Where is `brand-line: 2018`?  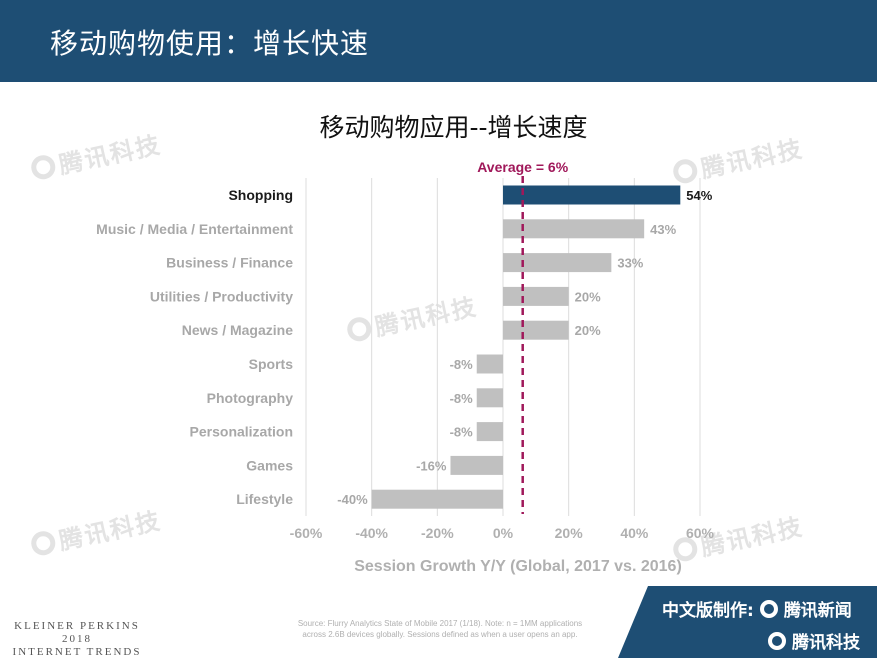
brand-line: 2018 is located at coordinates (77, 639).